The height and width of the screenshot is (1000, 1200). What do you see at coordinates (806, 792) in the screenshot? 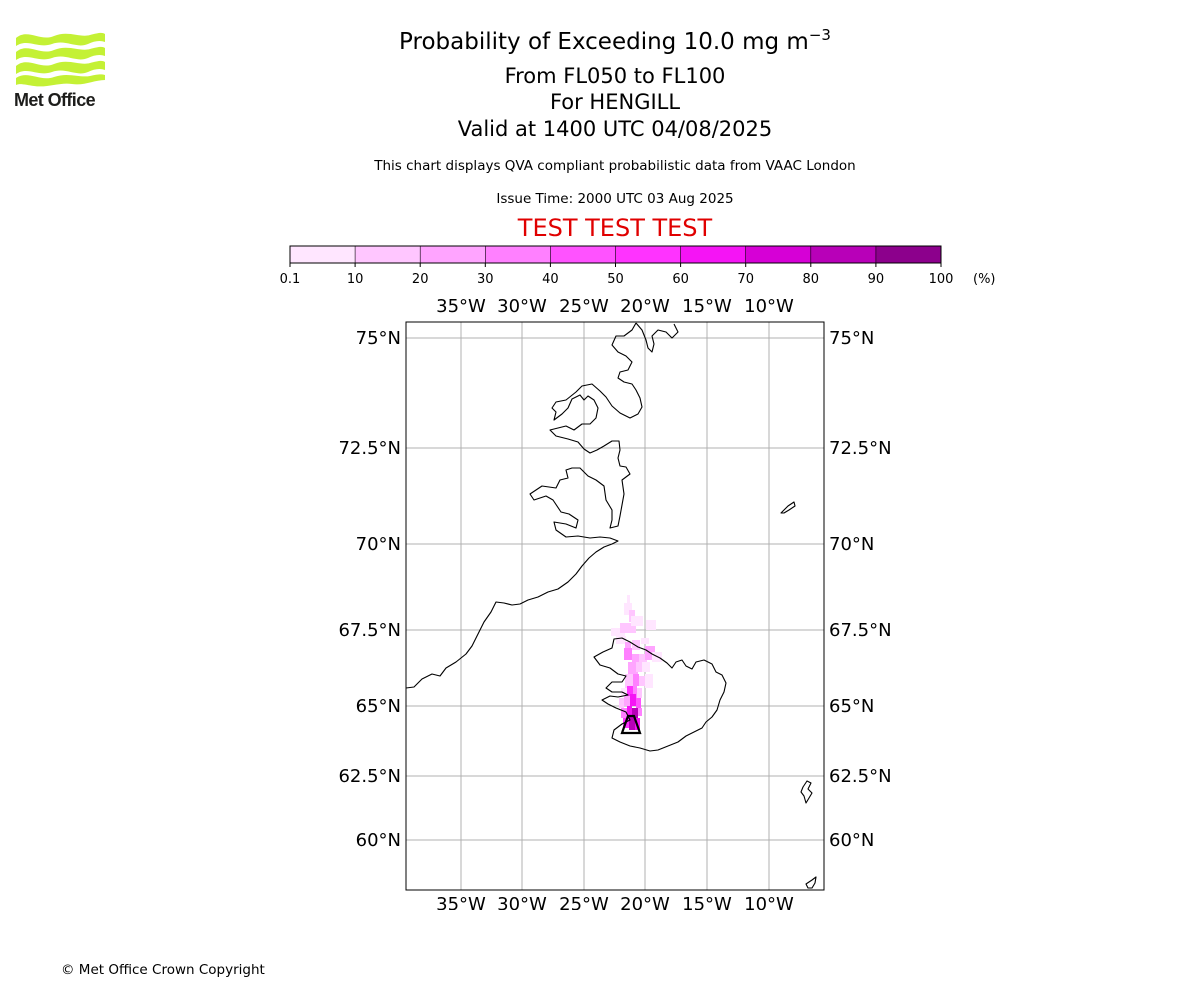
I see `faroe-islands` at bounding box center [806, 792].